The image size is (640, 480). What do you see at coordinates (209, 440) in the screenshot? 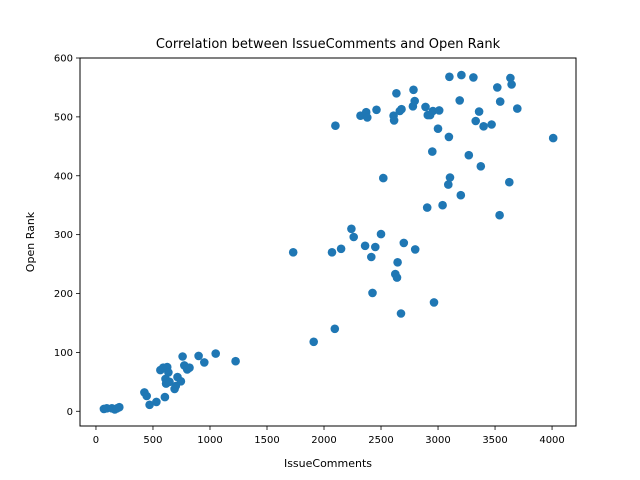
I see `x-tick-label-2: 1000` at bounding box center [209, 440].